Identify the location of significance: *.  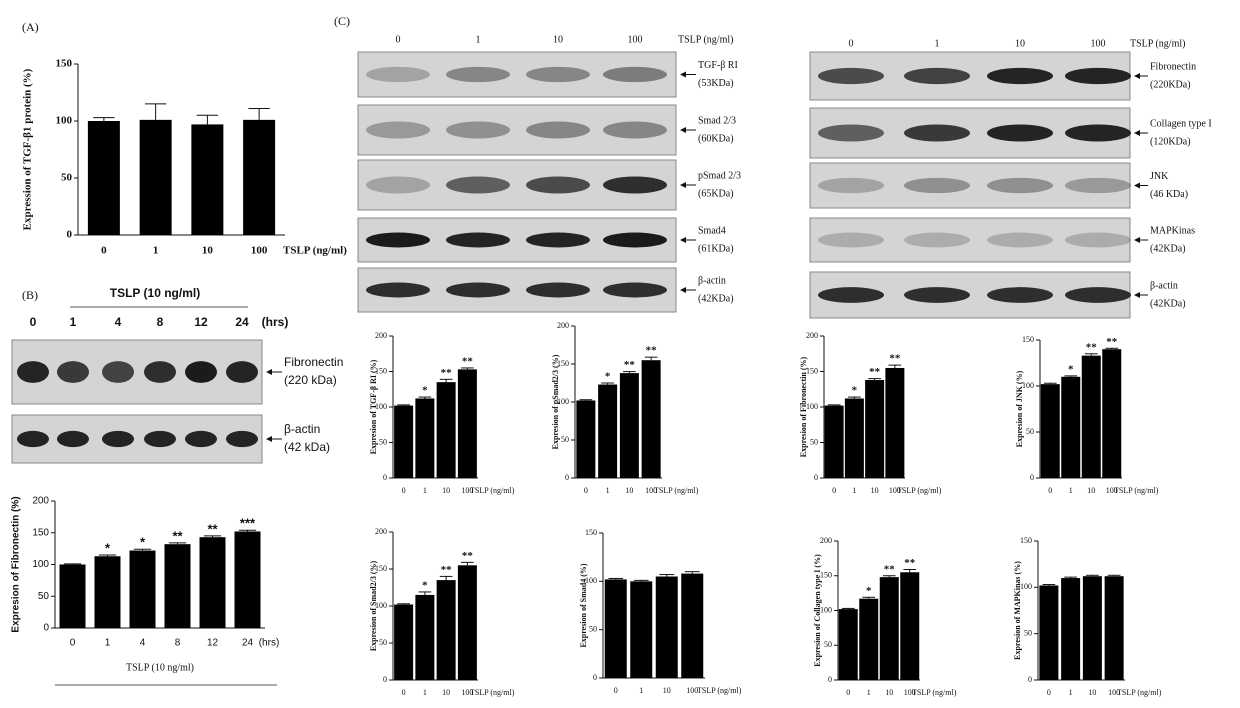
(425, 585).